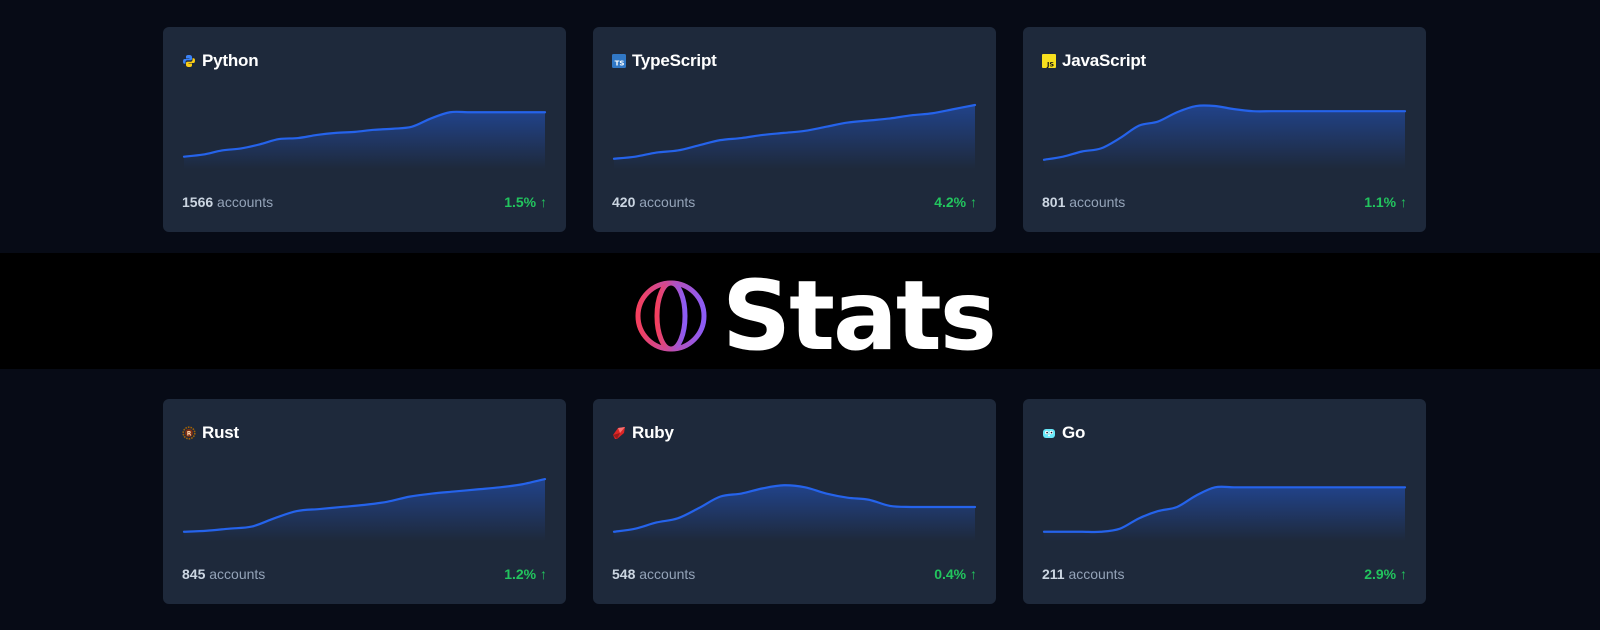 This screenshot has height=630, width=1600. I want to click on card-footer: 211 accounts 2.9% ↑, so click(1224, 574).